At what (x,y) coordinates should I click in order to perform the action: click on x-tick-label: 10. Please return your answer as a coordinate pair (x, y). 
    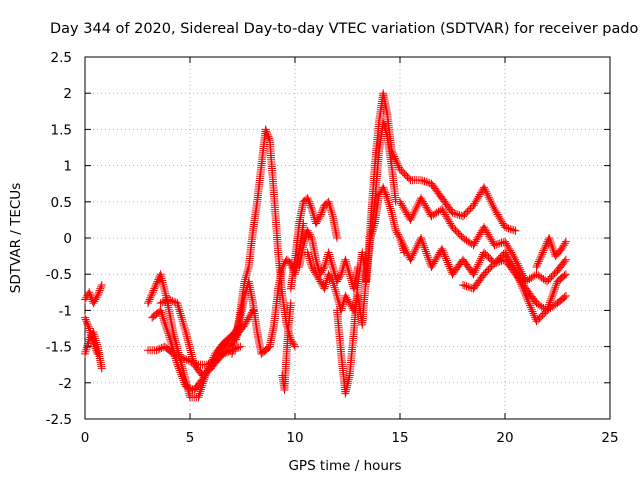
    Looking at the image, I should click on (294, 438).